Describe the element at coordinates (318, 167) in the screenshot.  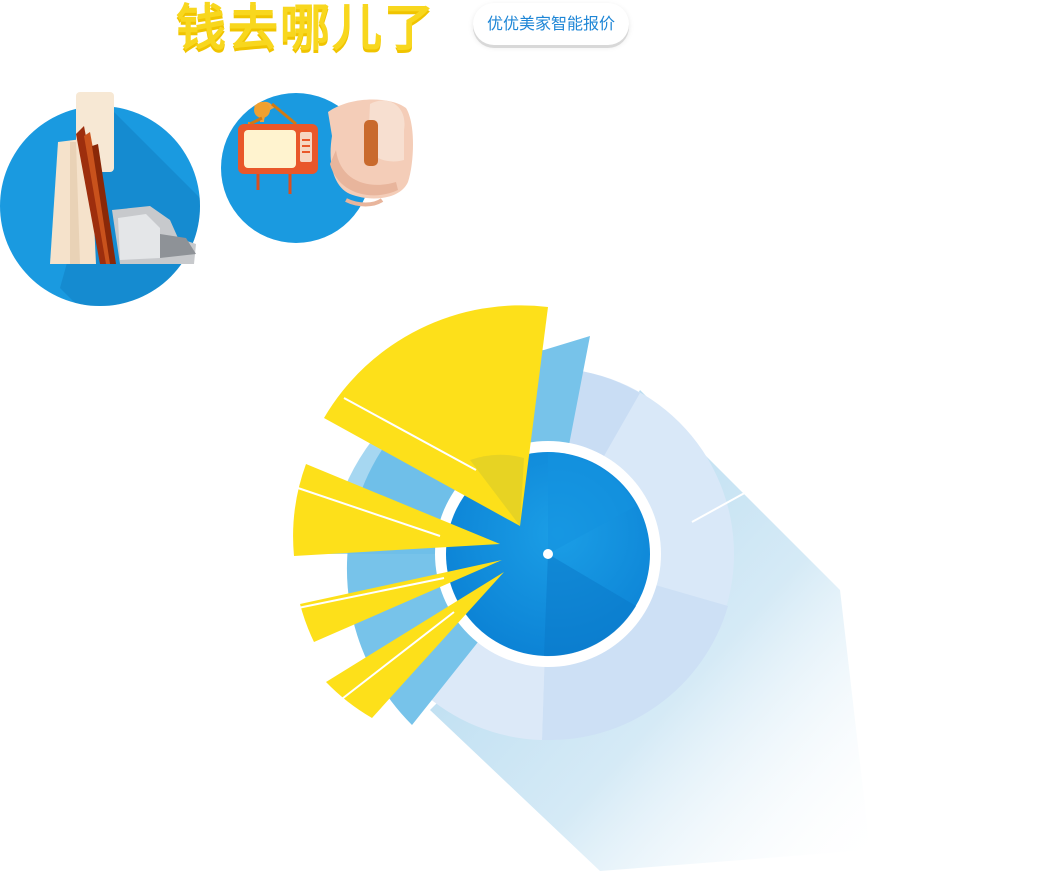
I see `furniture-appliances-icon` at that location.